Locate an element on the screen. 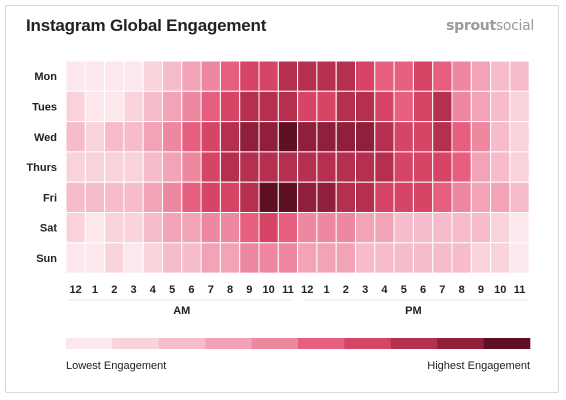 Image resolution: width=566 pixels, height=400 pixels. row-label-sun: Sun is located at coordinates (46, 259).